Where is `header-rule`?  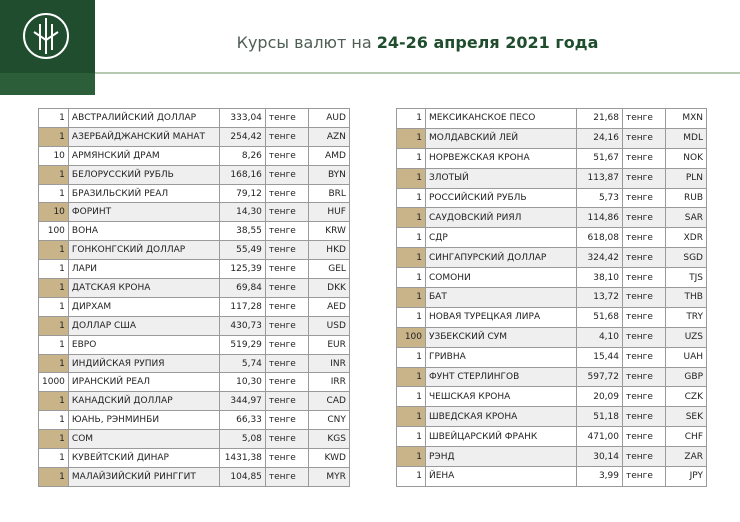
header-rule is located at coordinates (417, 73).